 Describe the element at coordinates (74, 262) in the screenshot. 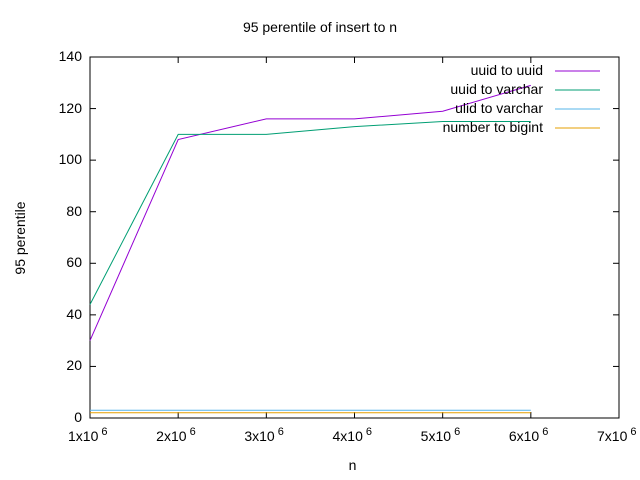

I see `y-tick-label: 60` at that location.